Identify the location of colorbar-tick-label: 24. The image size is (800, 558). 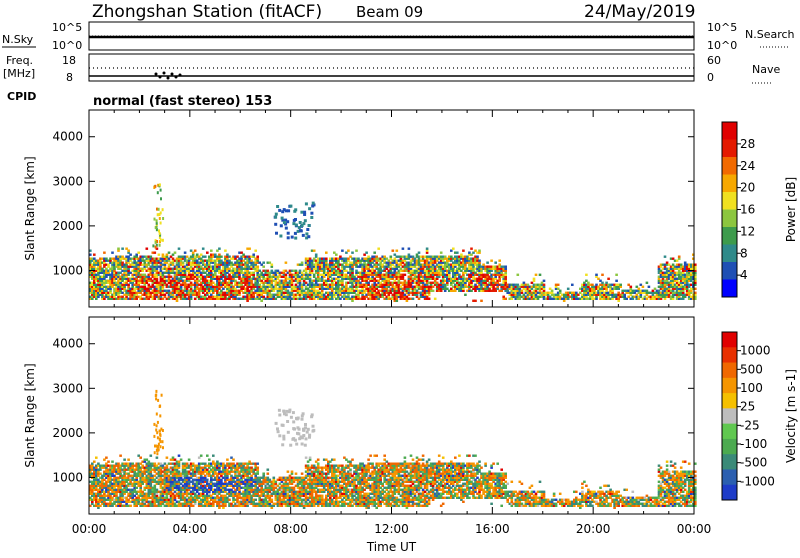
(747, 166).